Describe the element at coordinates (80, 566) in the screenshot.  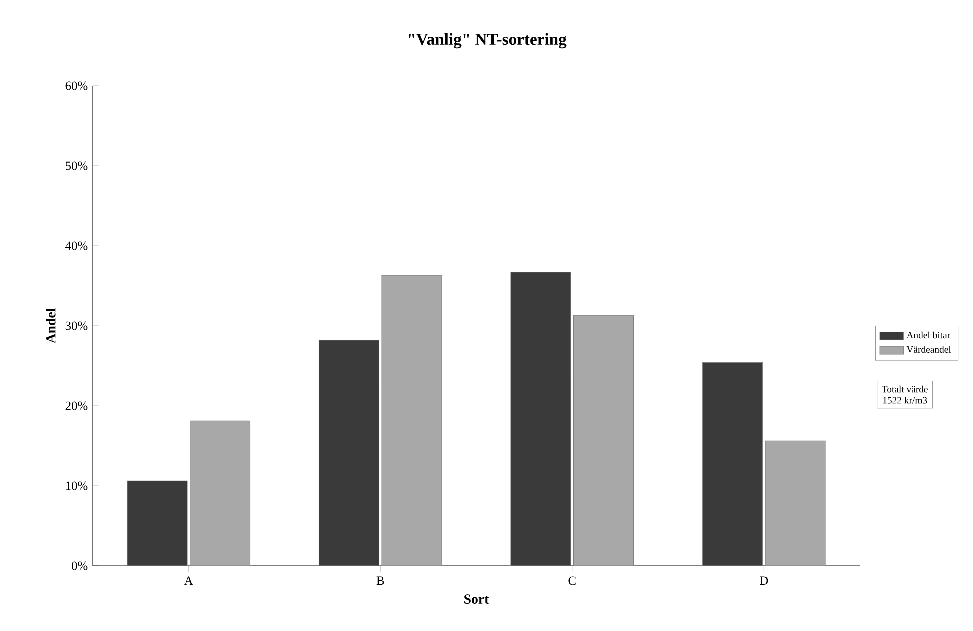
I see `y-tick-label: 0%` at that location.